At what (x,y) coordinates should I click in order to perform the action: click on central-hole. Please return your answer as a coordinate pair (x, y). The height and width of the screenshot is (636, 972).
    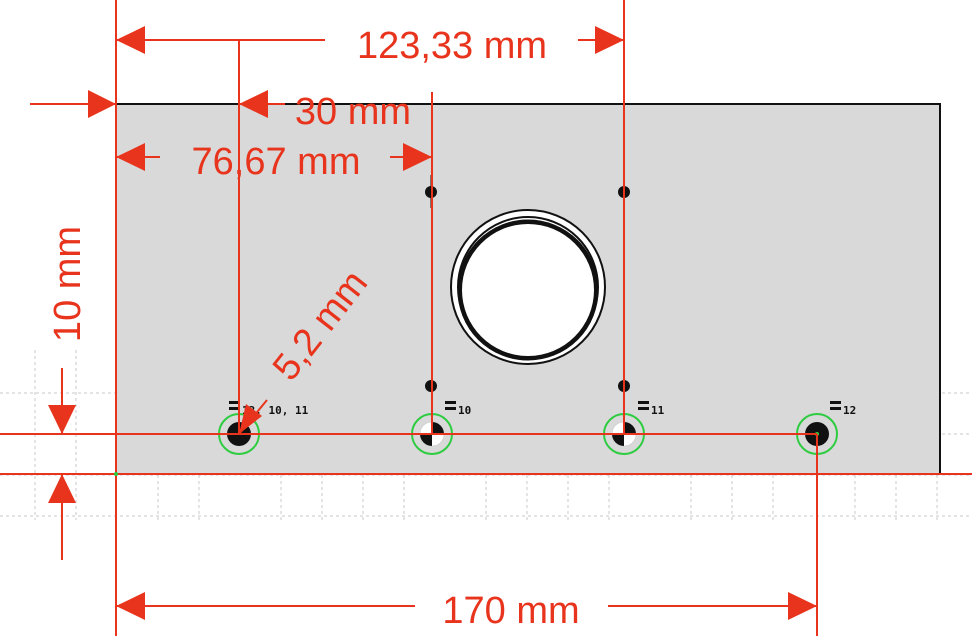
    Looking at the image, I should click on (528, 287).